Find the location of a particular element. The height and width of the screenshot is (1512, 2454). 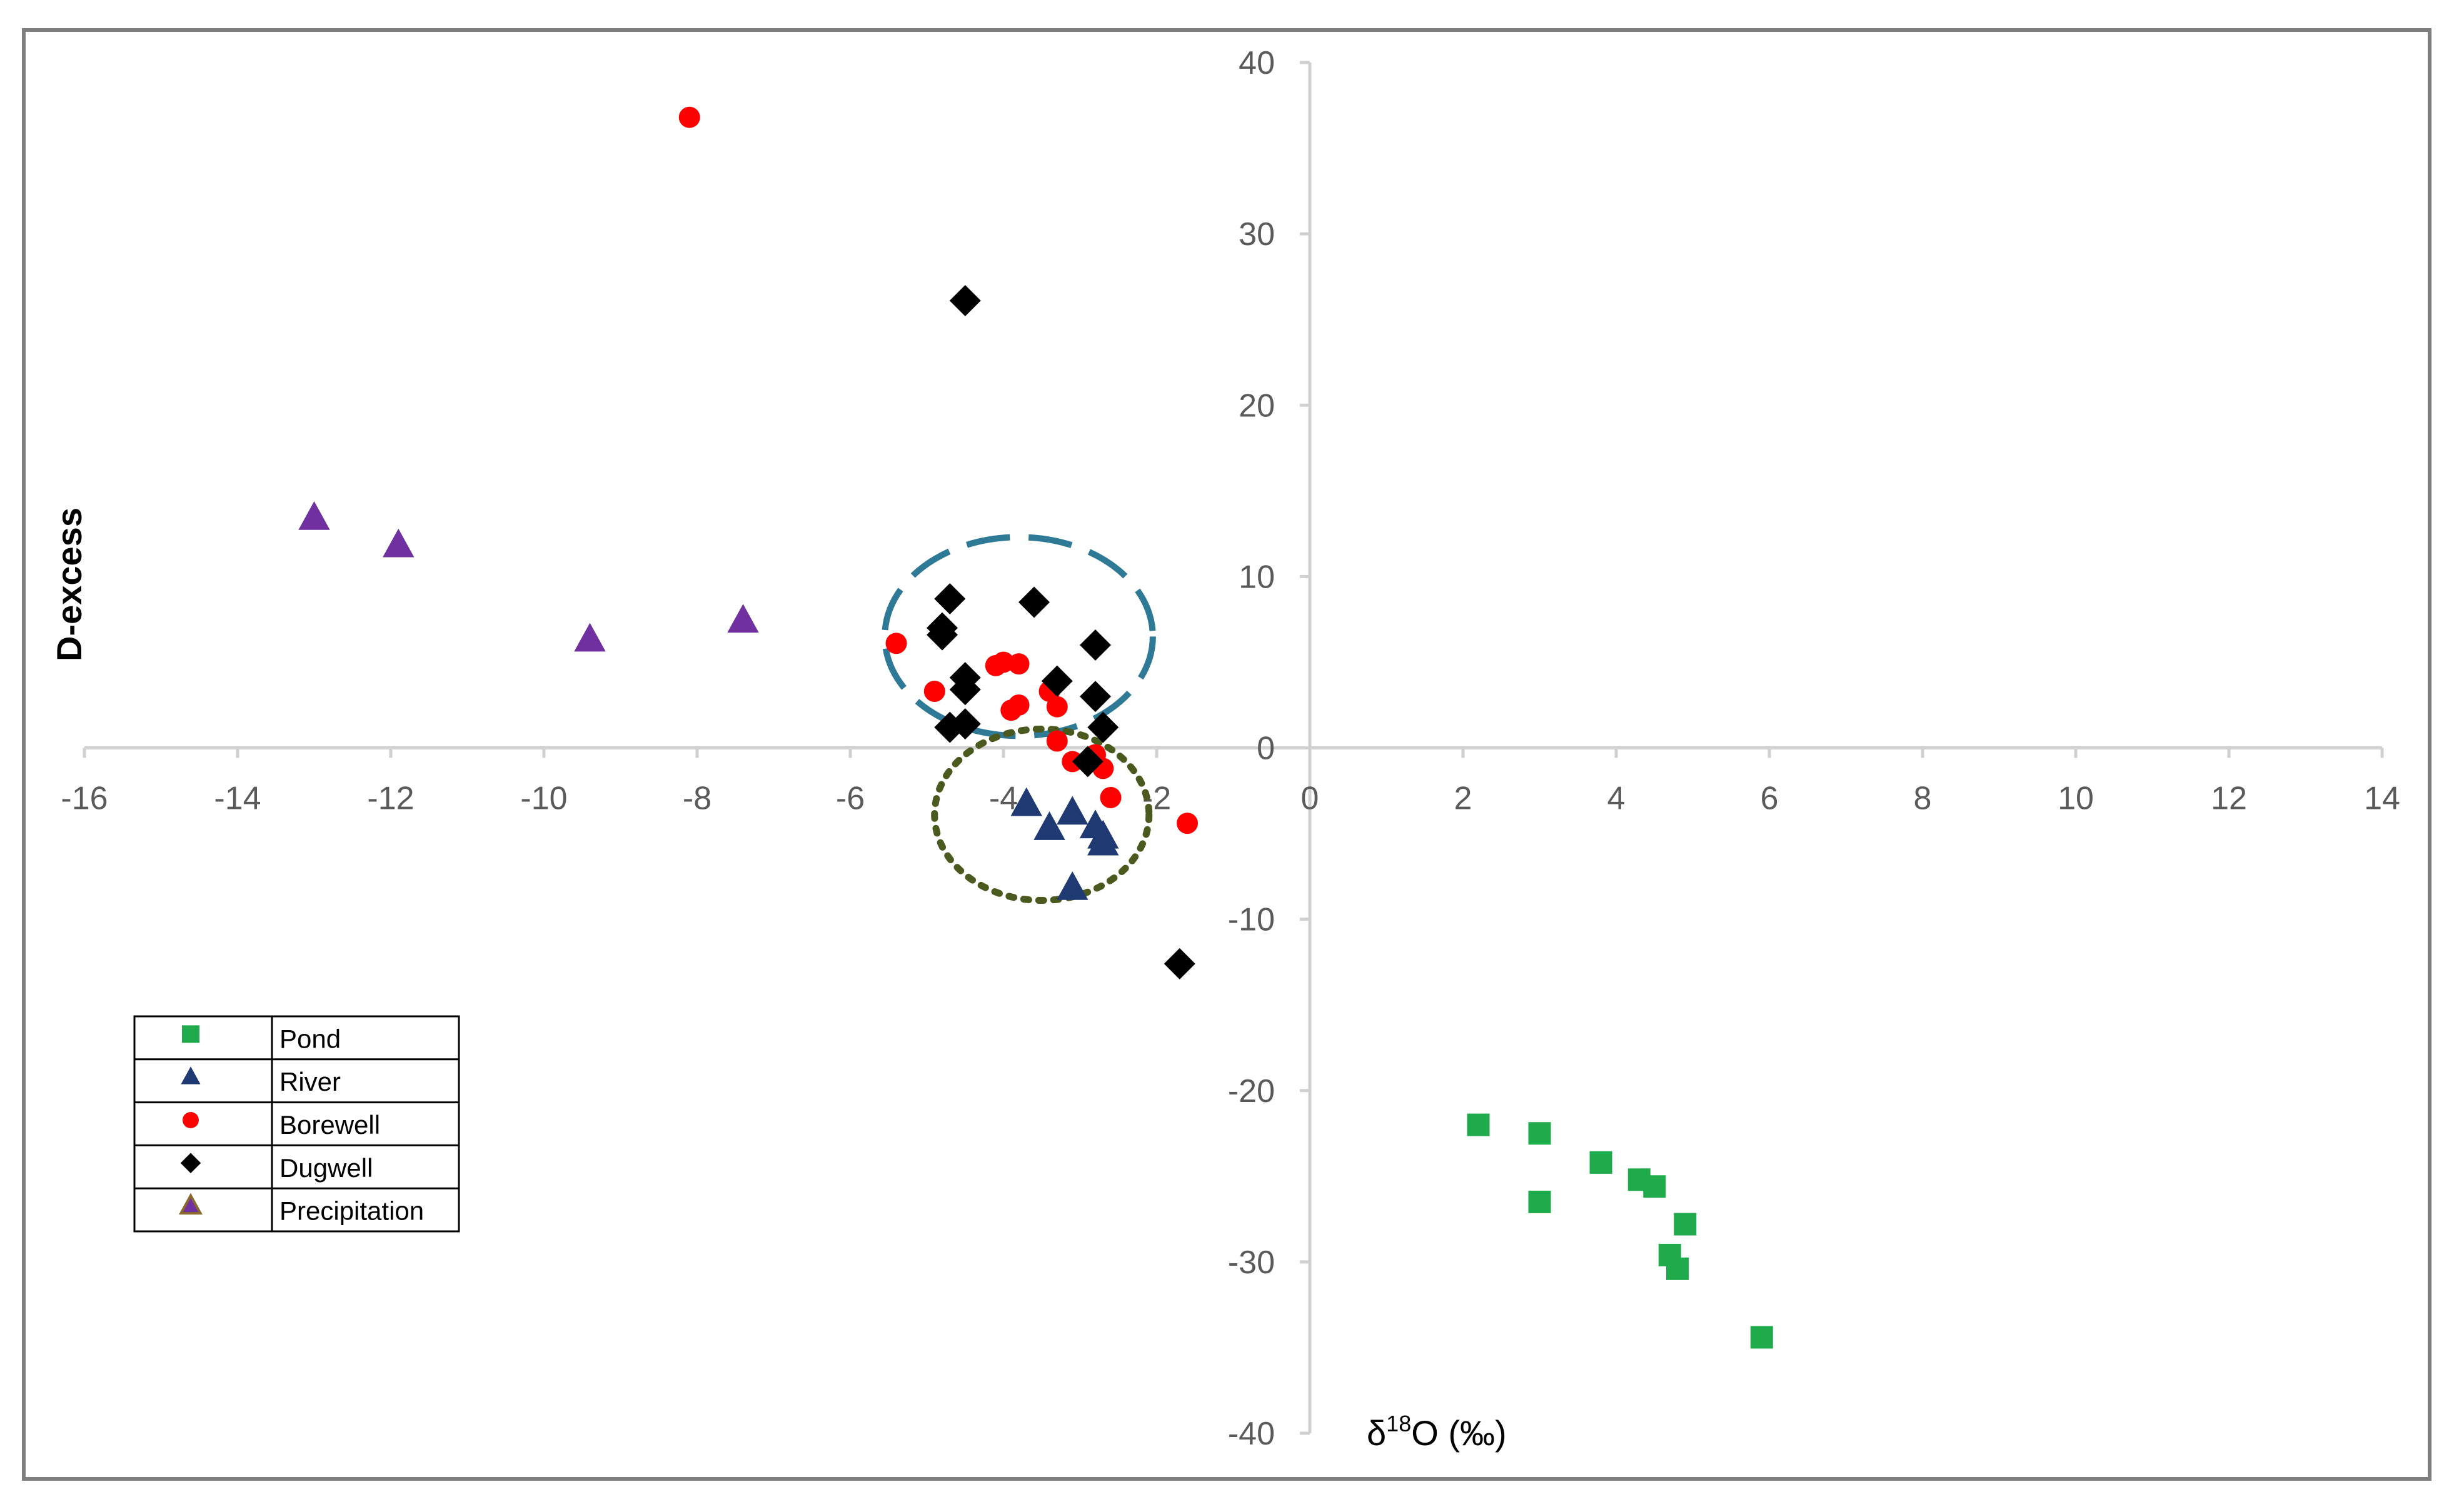

legend-marker-river is located at coordinates (191, 1075).